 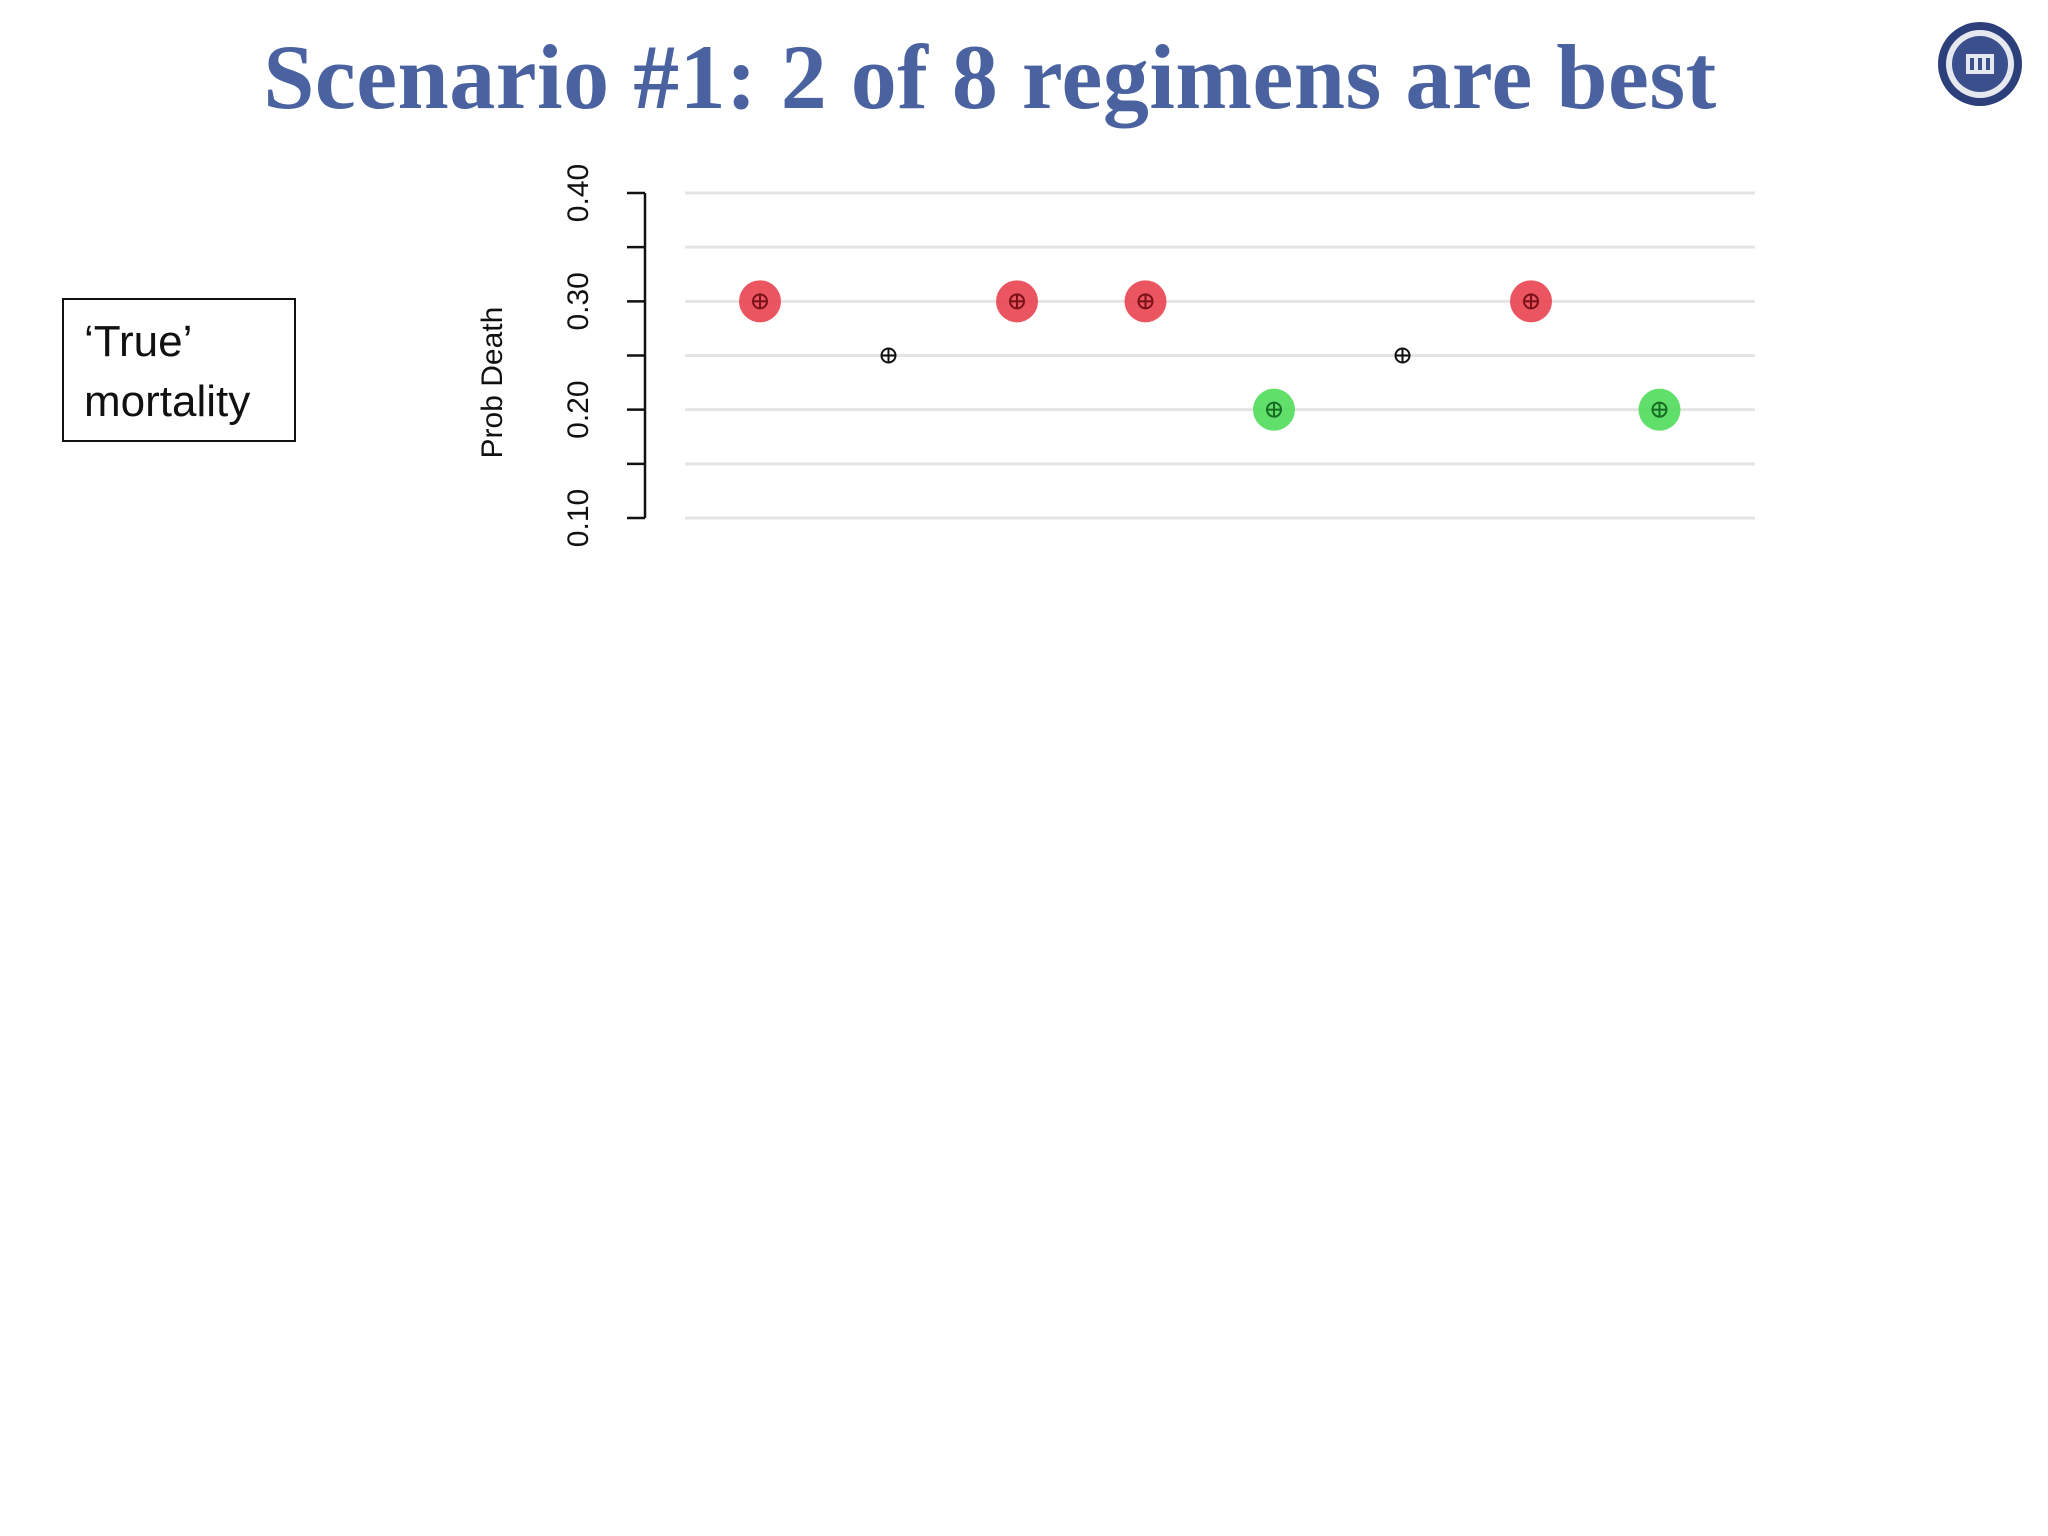 What do you see at coordinates (578, 193) in the screenshot?
I see `y-tick-label: 0.40` at bounding box center [578, 193].